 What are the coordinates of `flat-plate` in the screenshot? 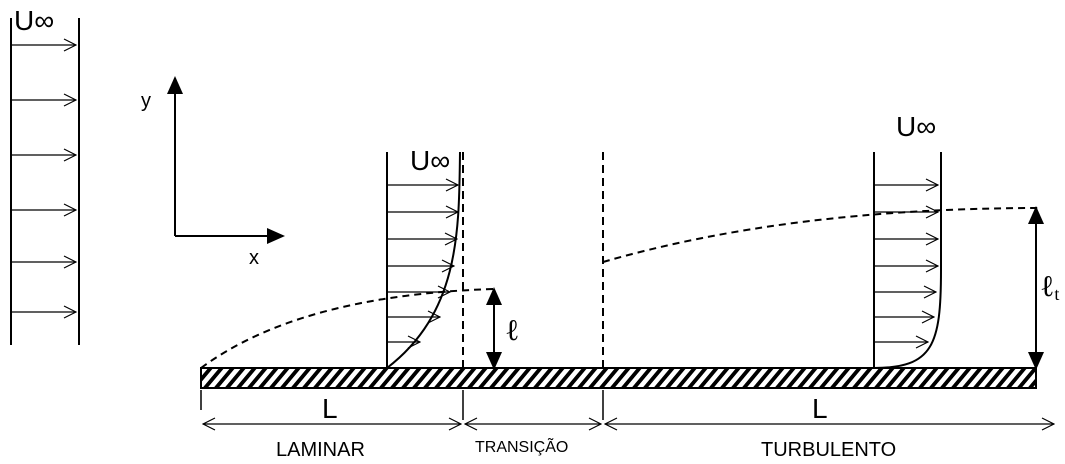 It's located at (618, 378).